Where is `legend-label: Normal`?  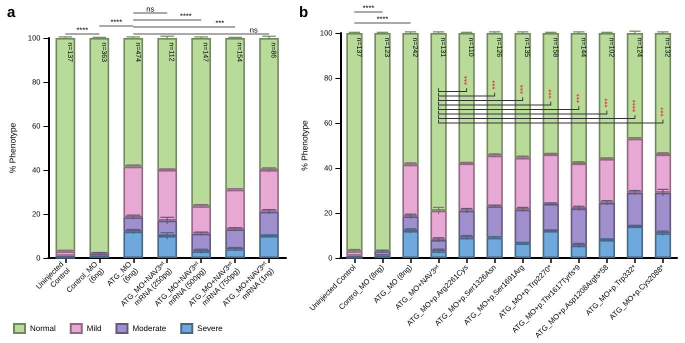
legend-label: Normal is located at coordinates (43, 328).